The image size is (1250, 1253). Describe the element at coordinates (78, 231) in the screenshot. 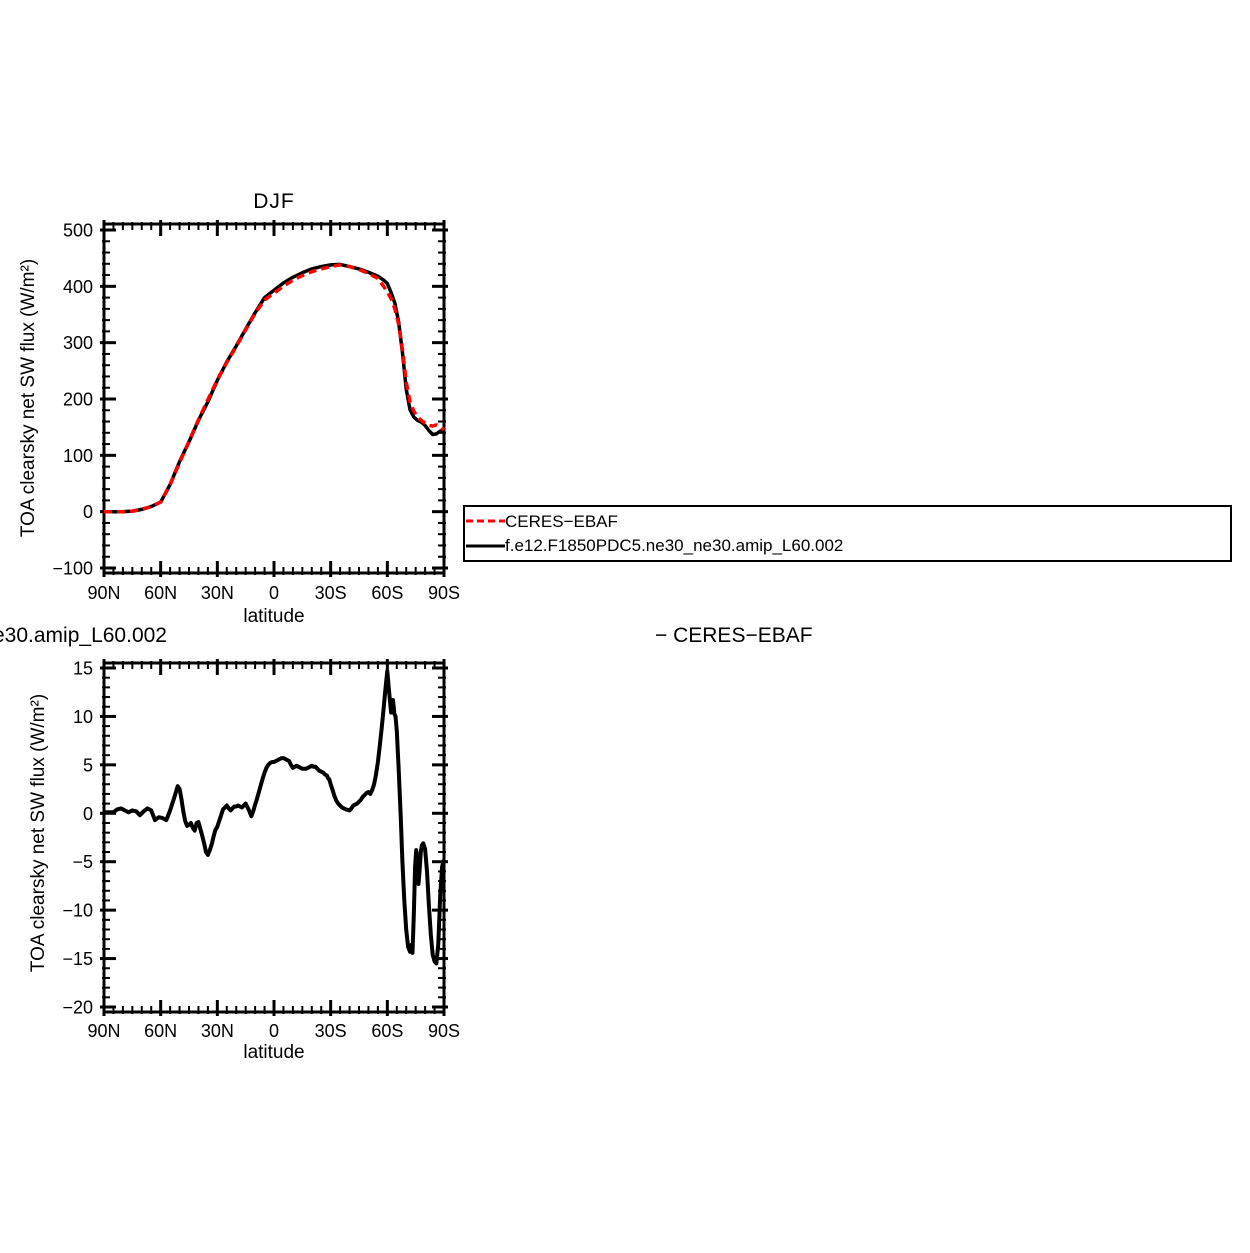

I see `y-tick-label: 500` at that location.